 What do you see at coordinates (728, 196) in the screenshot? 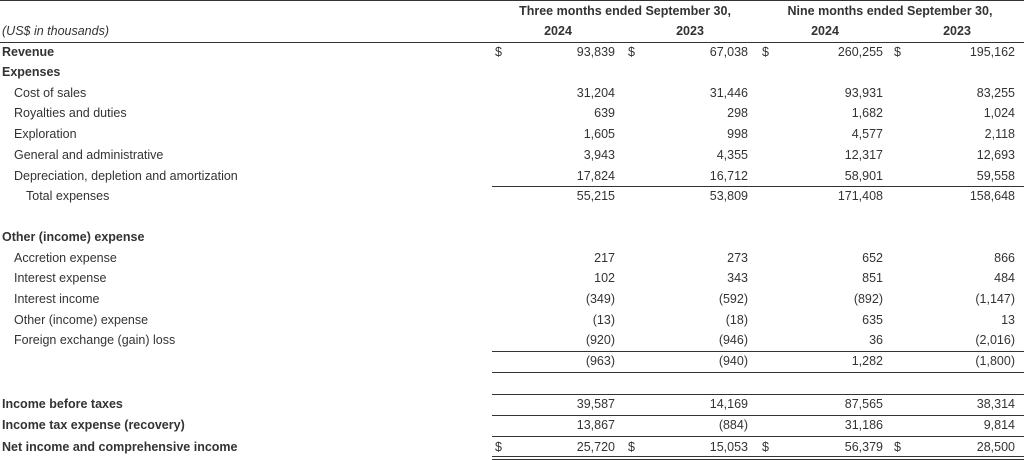
I see `cell-value: 53,809` at bounding box center [728, 196].